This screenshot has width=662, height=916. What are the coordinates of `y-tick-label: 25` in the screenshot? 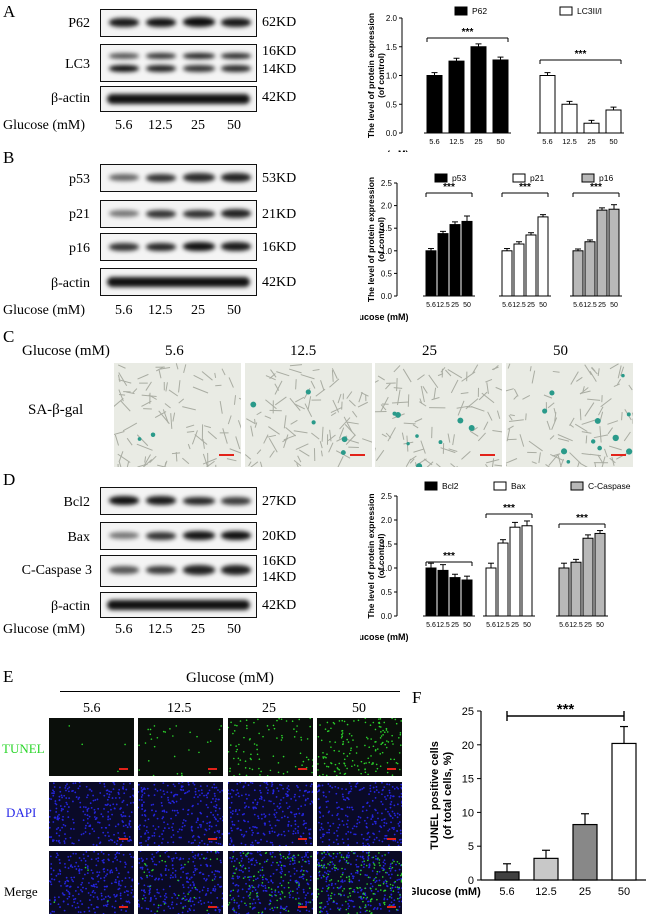 It's located at (468, 712).